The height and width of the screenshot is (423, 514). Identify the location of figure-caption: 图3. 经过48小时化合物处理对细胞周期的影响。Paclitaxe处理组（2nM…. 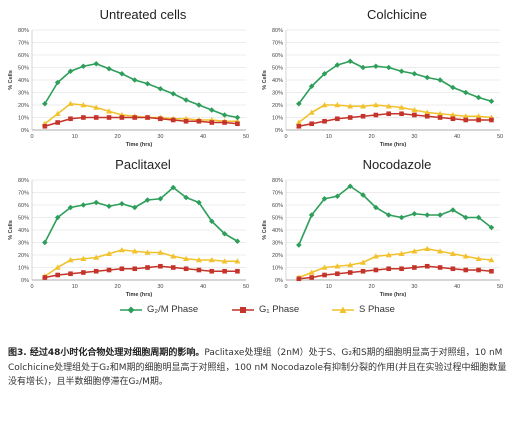
(258, 368).